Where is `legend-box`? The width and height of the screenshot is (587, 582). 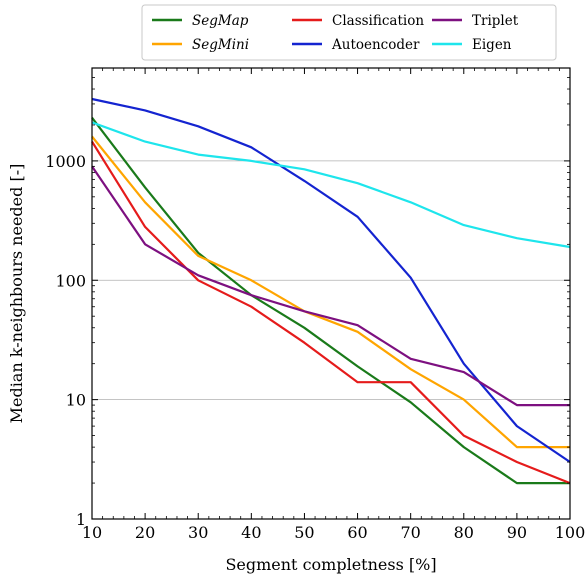 legend-box is located at coordinates (349, 32).